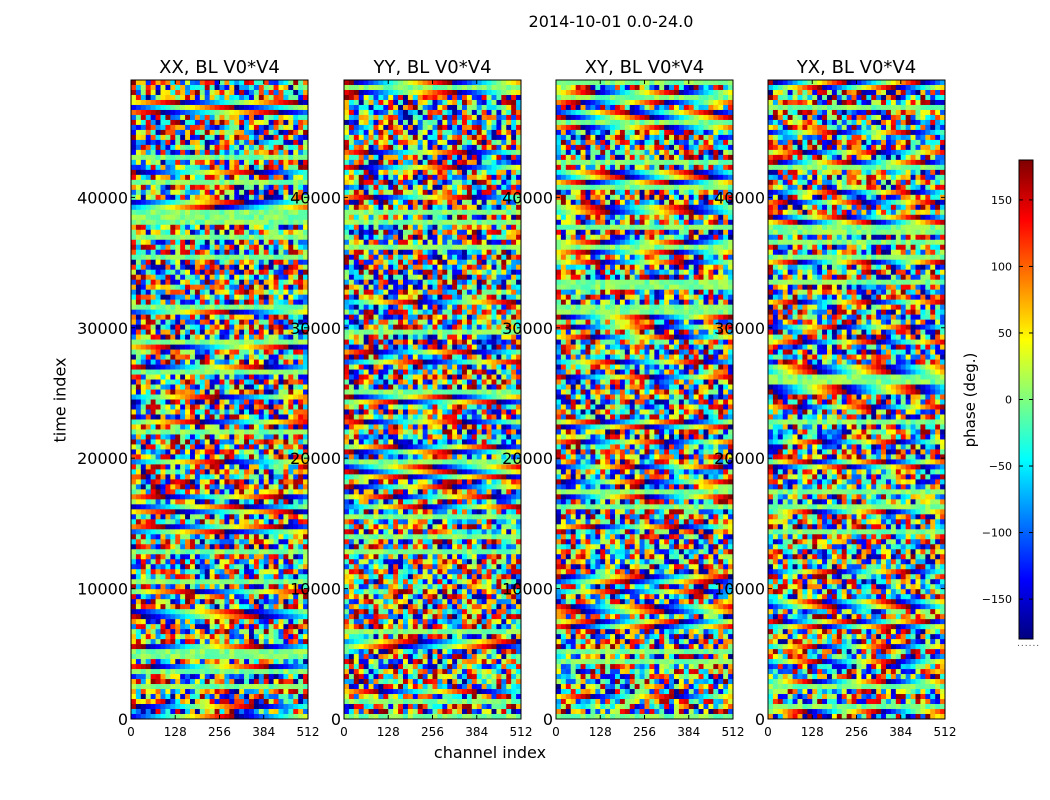 The height and width of the screenshot is (800, 1050). What do you see at coordinates (1005, 333) in the screenshot?
I see `colorbar-tick-label: 50` at bounding box center [1005, 333].